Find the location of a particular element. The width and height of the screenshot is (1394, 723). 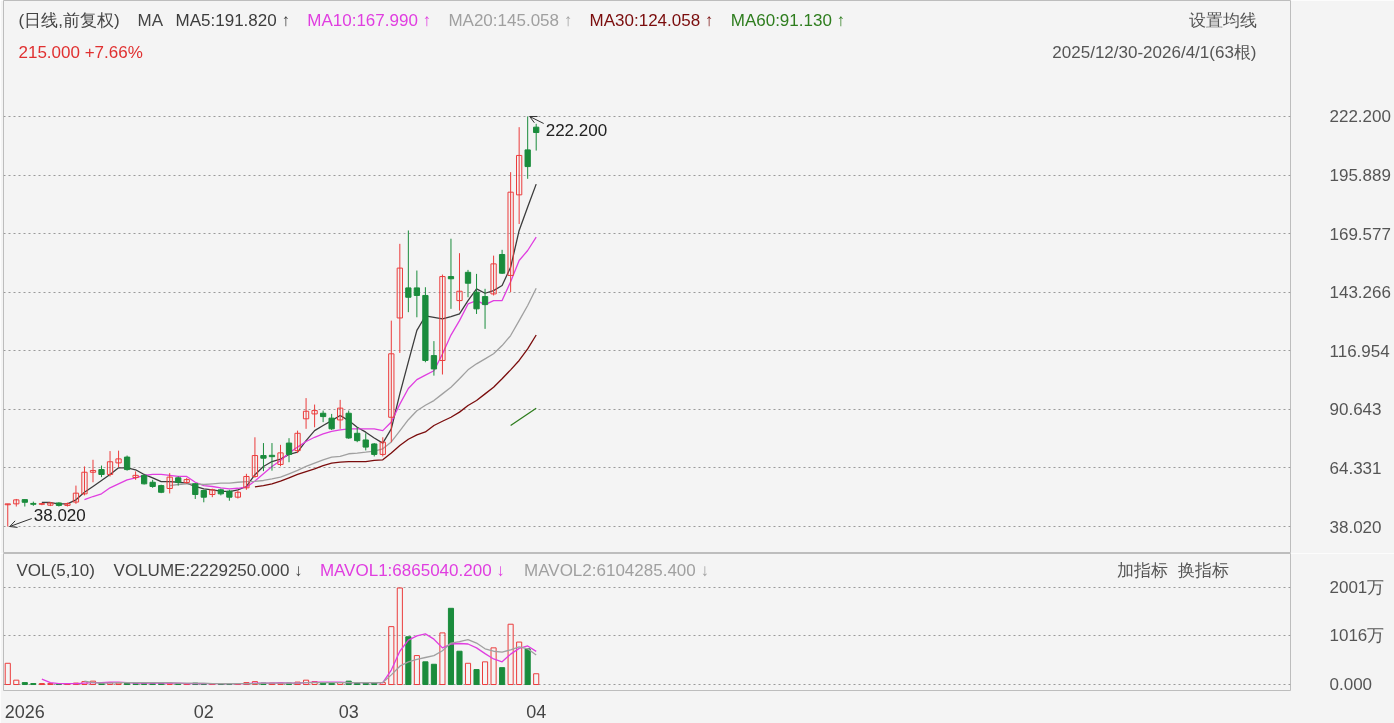

y-tick-label: 195.889 is located at coordinates (1360, 176).